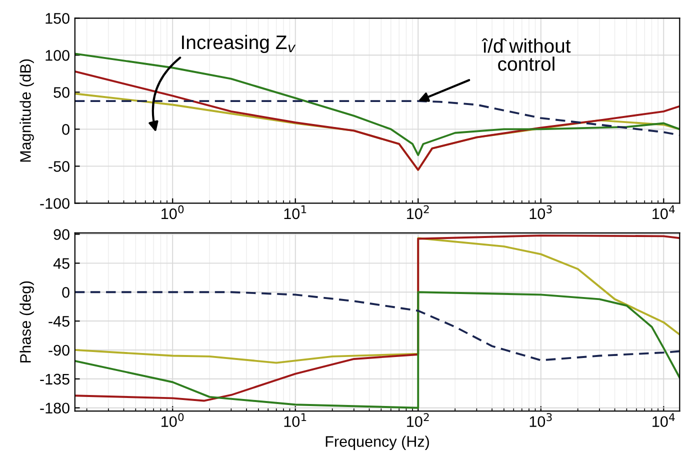 The height and width of the screenshot is (465, 681). Describe the element at coordinates (377, 443) in the screenshot. I see `x-axis-title: Frequency (Hz)` at that location.